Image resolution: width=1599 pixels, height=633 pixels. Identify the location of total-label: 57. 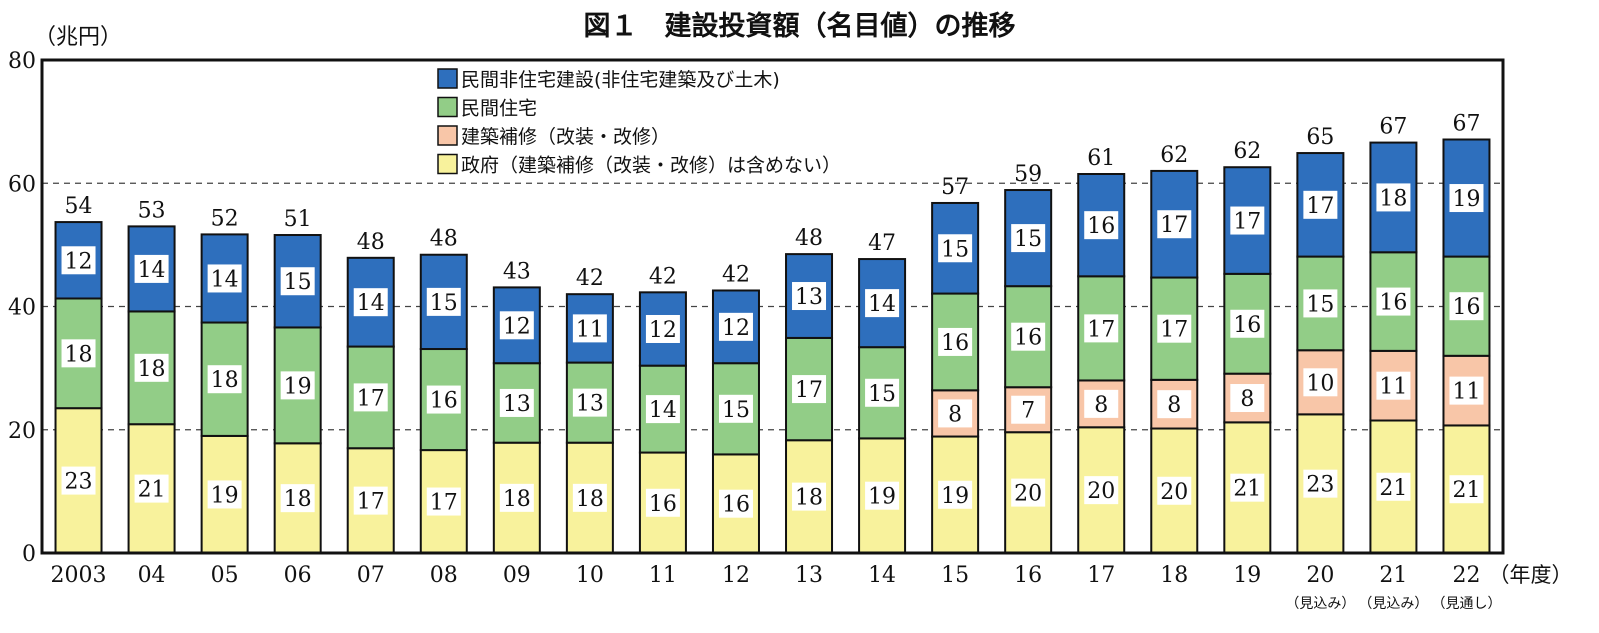
(955, 187).